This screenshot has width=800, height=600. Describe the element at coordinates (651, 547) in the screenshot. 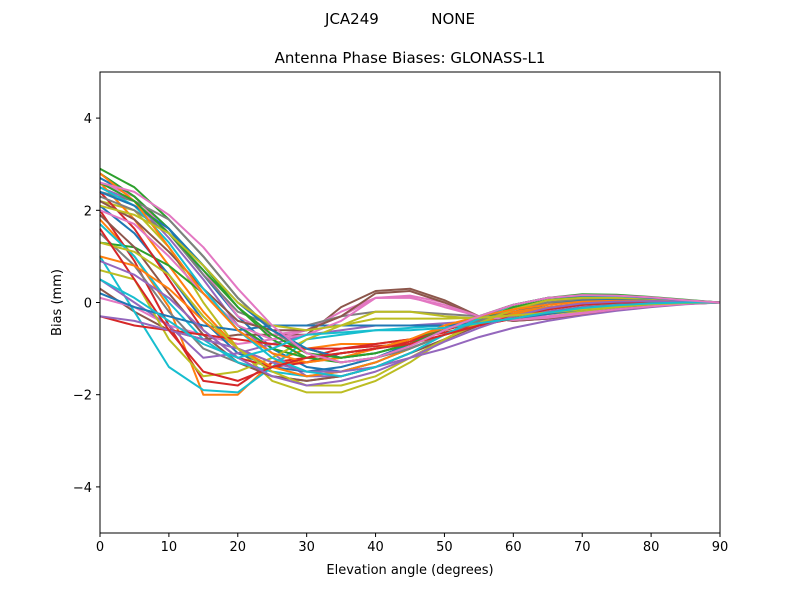

I see `x-tick-label: 80` at that location.